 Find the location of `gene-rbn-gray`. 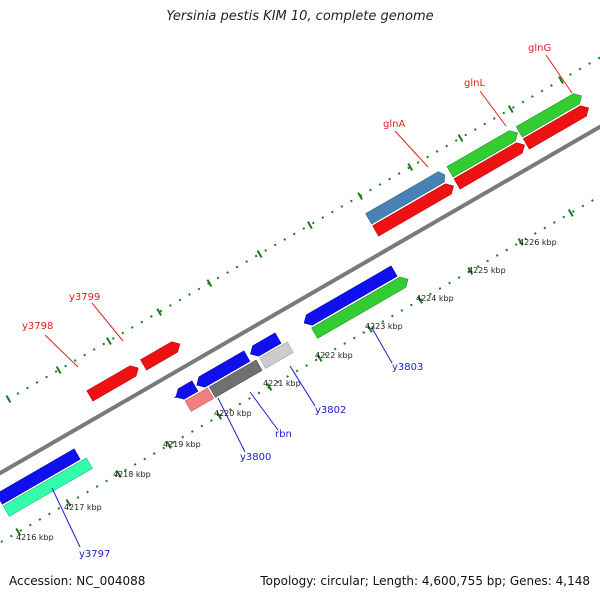

gene-rbn-gray is located at coordinates (236, 378).